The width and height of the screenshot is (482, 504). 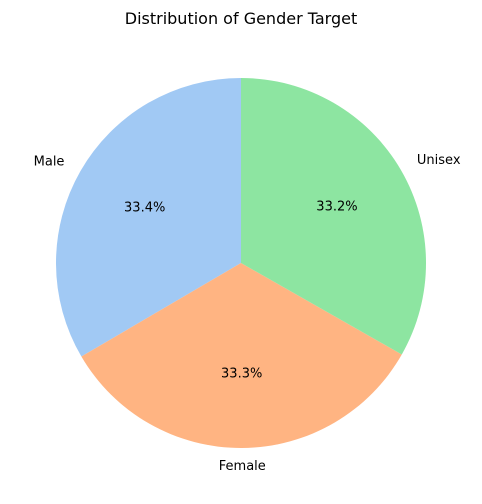 I want to click on pie-label-female: Female, so click(x=242, y=466).